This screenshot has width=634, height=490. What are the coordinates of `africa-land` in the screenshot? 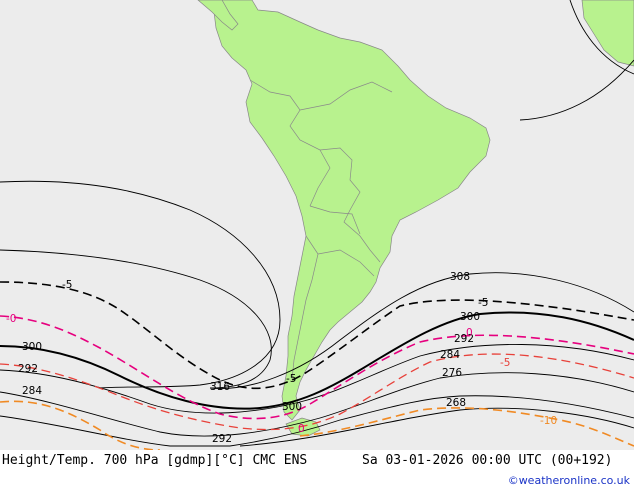 It's located at (607, 33).